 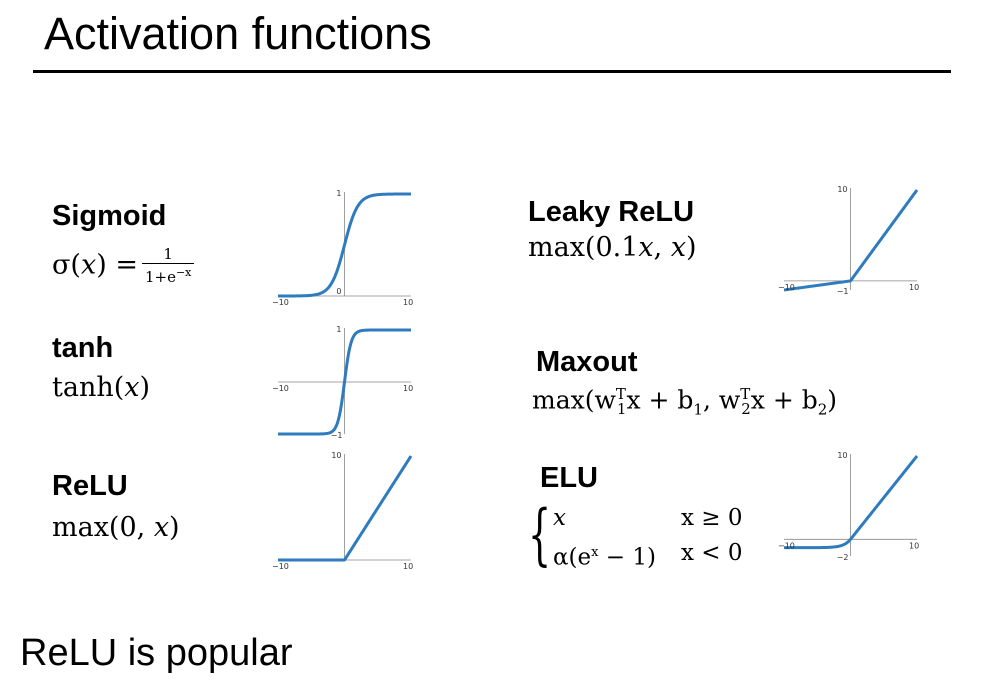 What do you see at coordinates (843, 557) in the screenshot?
I see `tick-label-y-bottom: −2` at bounding box center [843, 557].